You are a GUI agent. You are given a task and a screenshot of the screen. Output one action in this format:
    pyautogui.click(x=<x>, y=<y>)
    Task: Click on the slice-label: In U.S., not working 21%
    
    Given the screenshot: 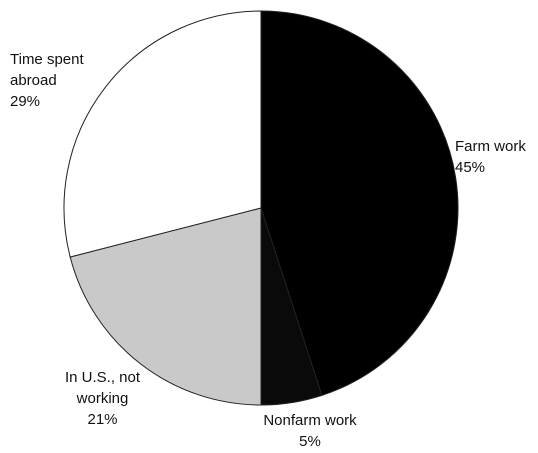 What is the action you would take?
    pyautogui.click(x=102, y=398)
    